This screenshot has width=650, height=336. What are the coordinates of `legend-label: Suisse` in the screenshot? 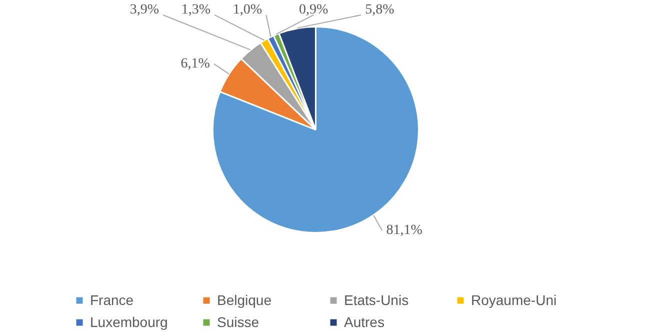 It's located at (238, 322).